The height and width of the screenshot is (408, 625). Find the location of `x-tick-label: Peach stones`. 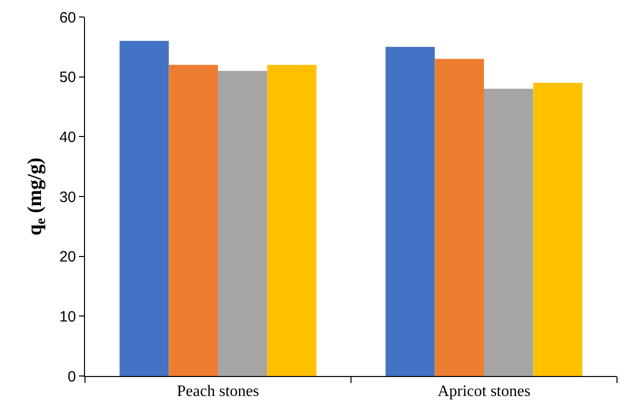

x-tick-label: Peach stones is located at coordinates (218, 391).